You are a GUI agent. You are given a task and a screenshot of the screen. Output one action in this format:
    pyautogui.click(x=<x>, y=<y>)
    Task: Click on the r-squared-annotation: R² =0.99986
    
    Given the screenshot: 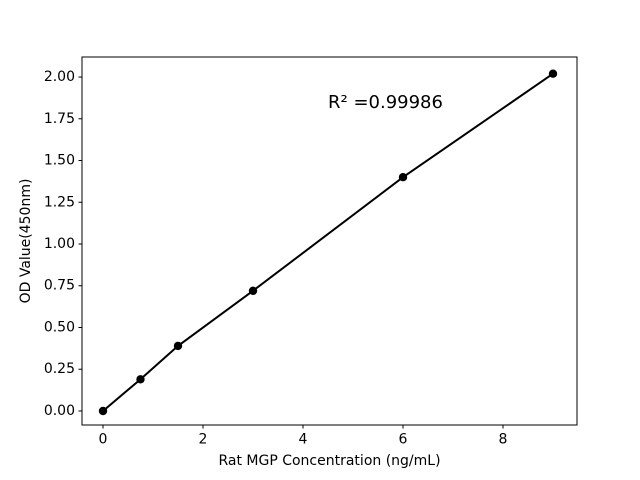 What is the action you would take?
    pyautogui.click(x=385, y=102)
    